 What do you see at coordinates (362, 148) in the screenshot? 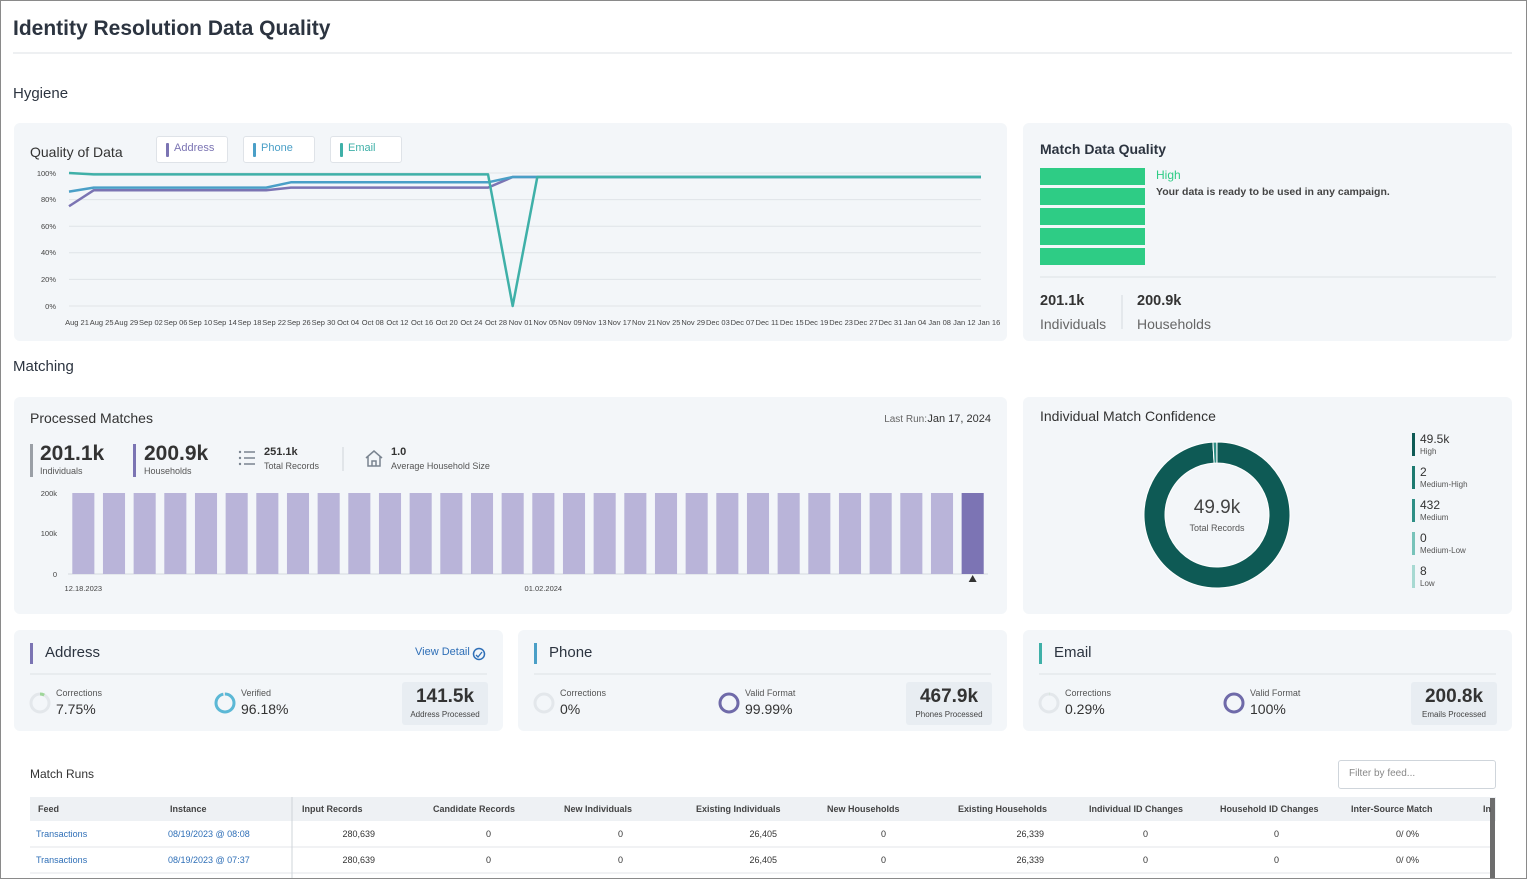
I see `legend-label: Email` at bounding box center [362, 148].